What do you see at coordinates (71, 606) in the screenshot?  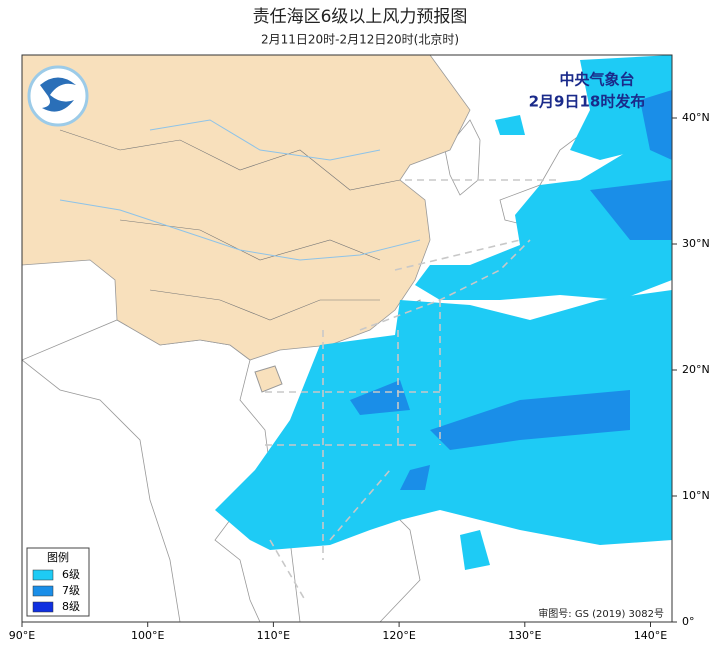 I see `legend-label: 8级` at bounding box center [71, 606].